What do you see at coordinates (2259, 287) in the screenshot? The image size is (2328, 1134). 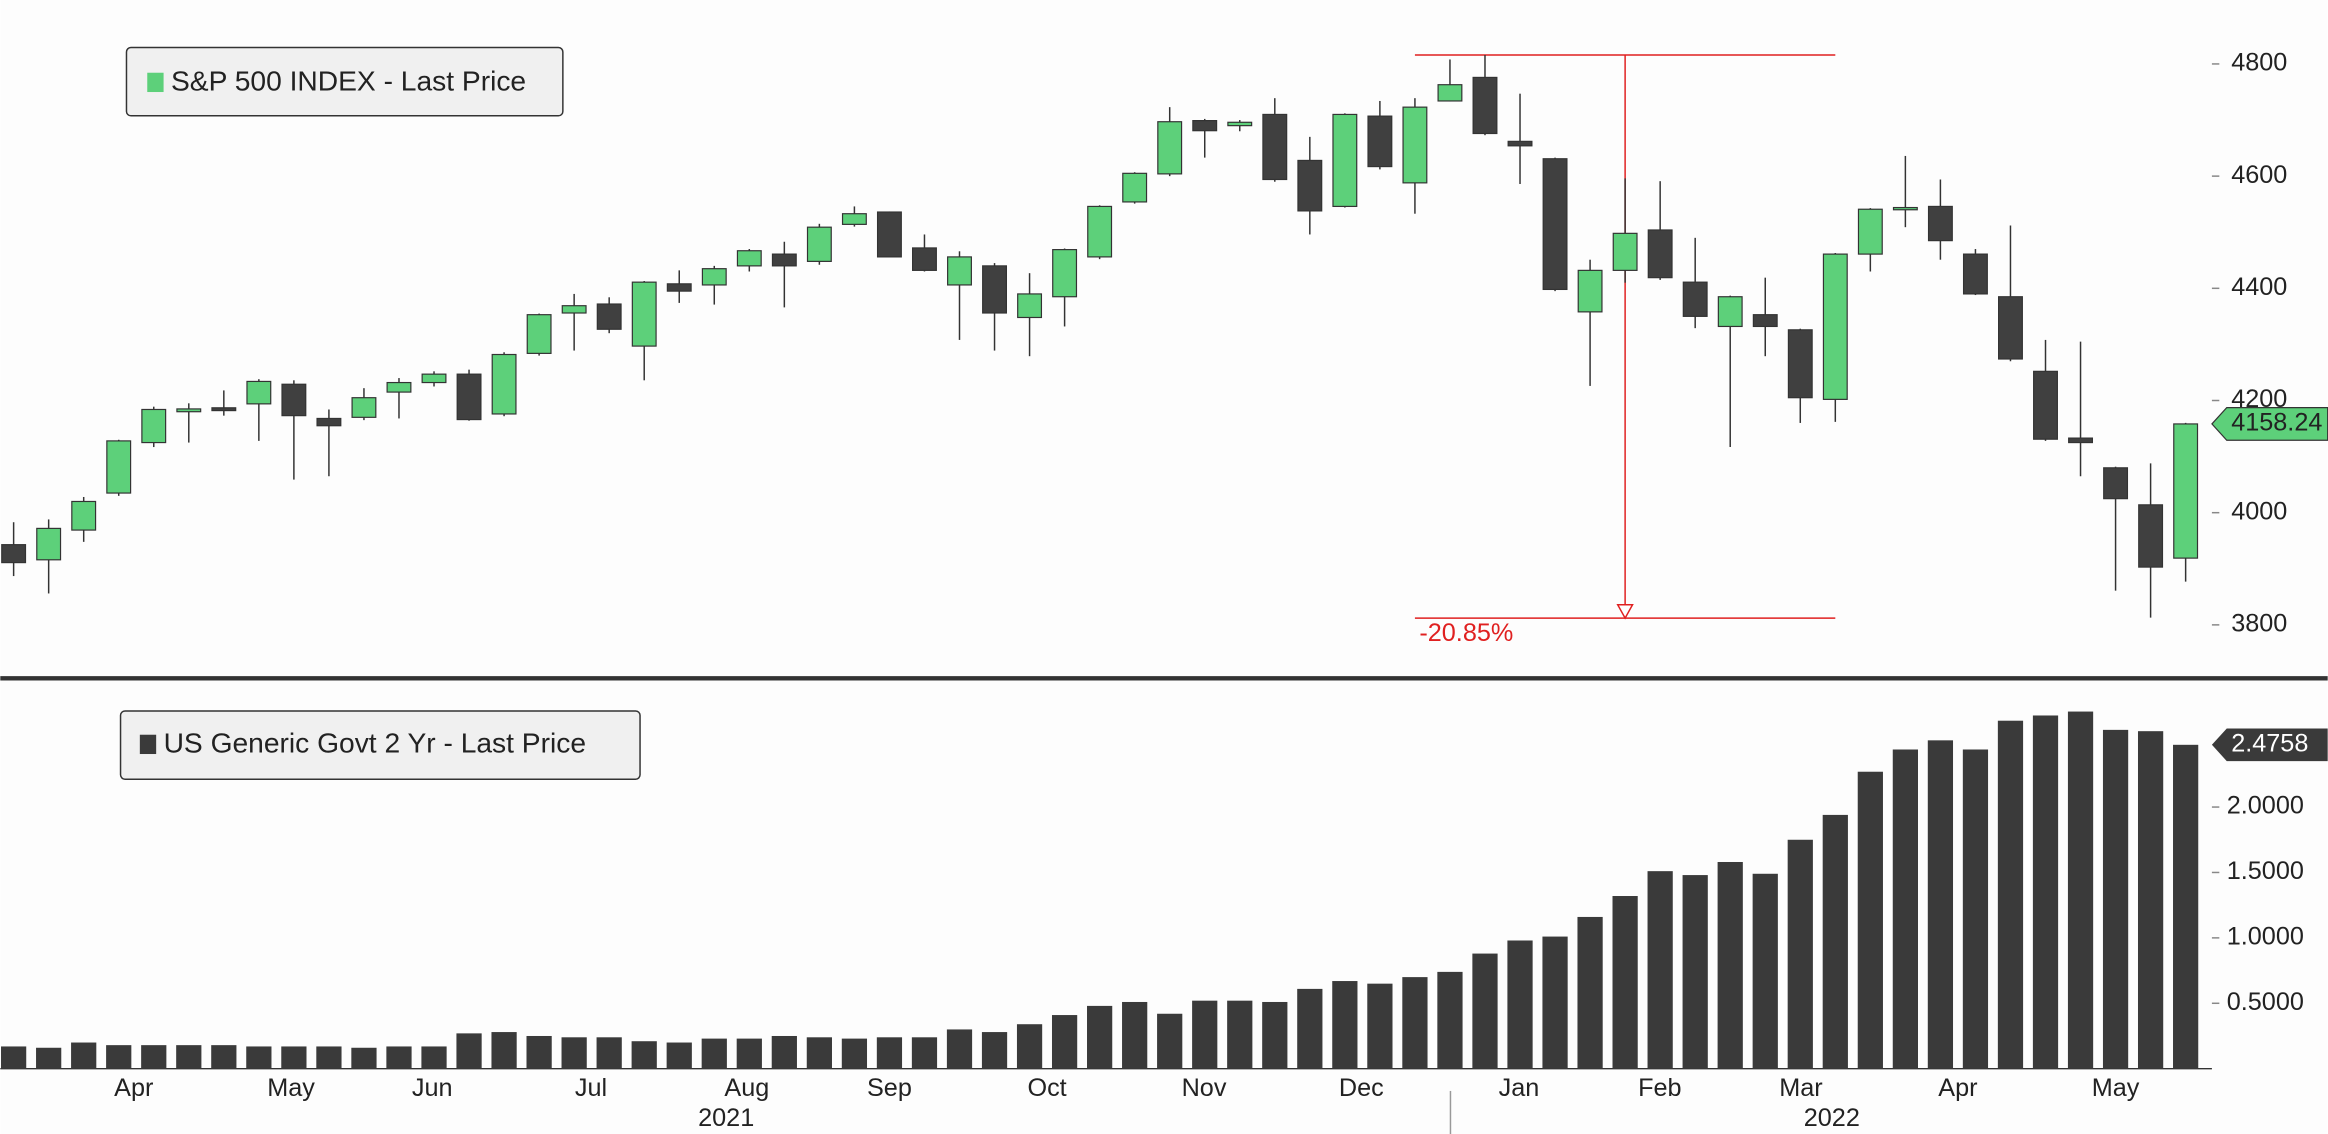 I see `y-tick-label: 4400` at bounding box center [2259, 287].